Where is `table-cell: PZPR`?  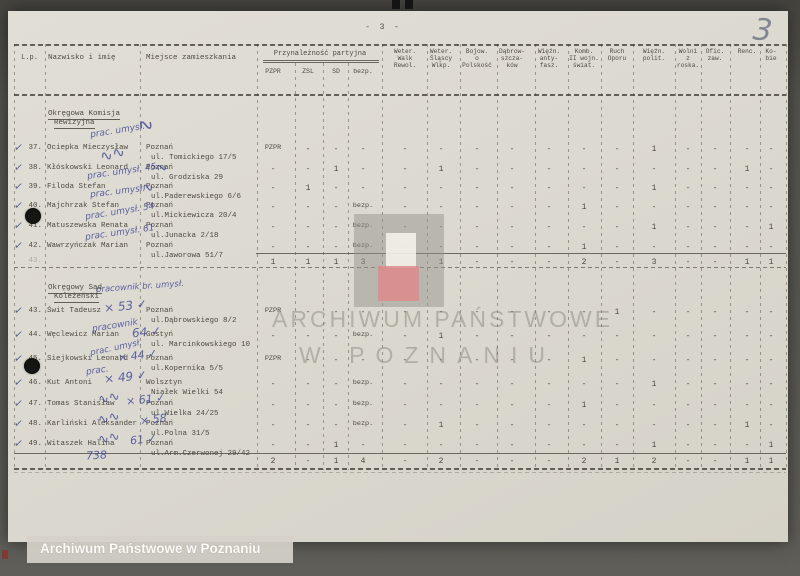 table-cell: PZPR is located at coordinates (273, 311).